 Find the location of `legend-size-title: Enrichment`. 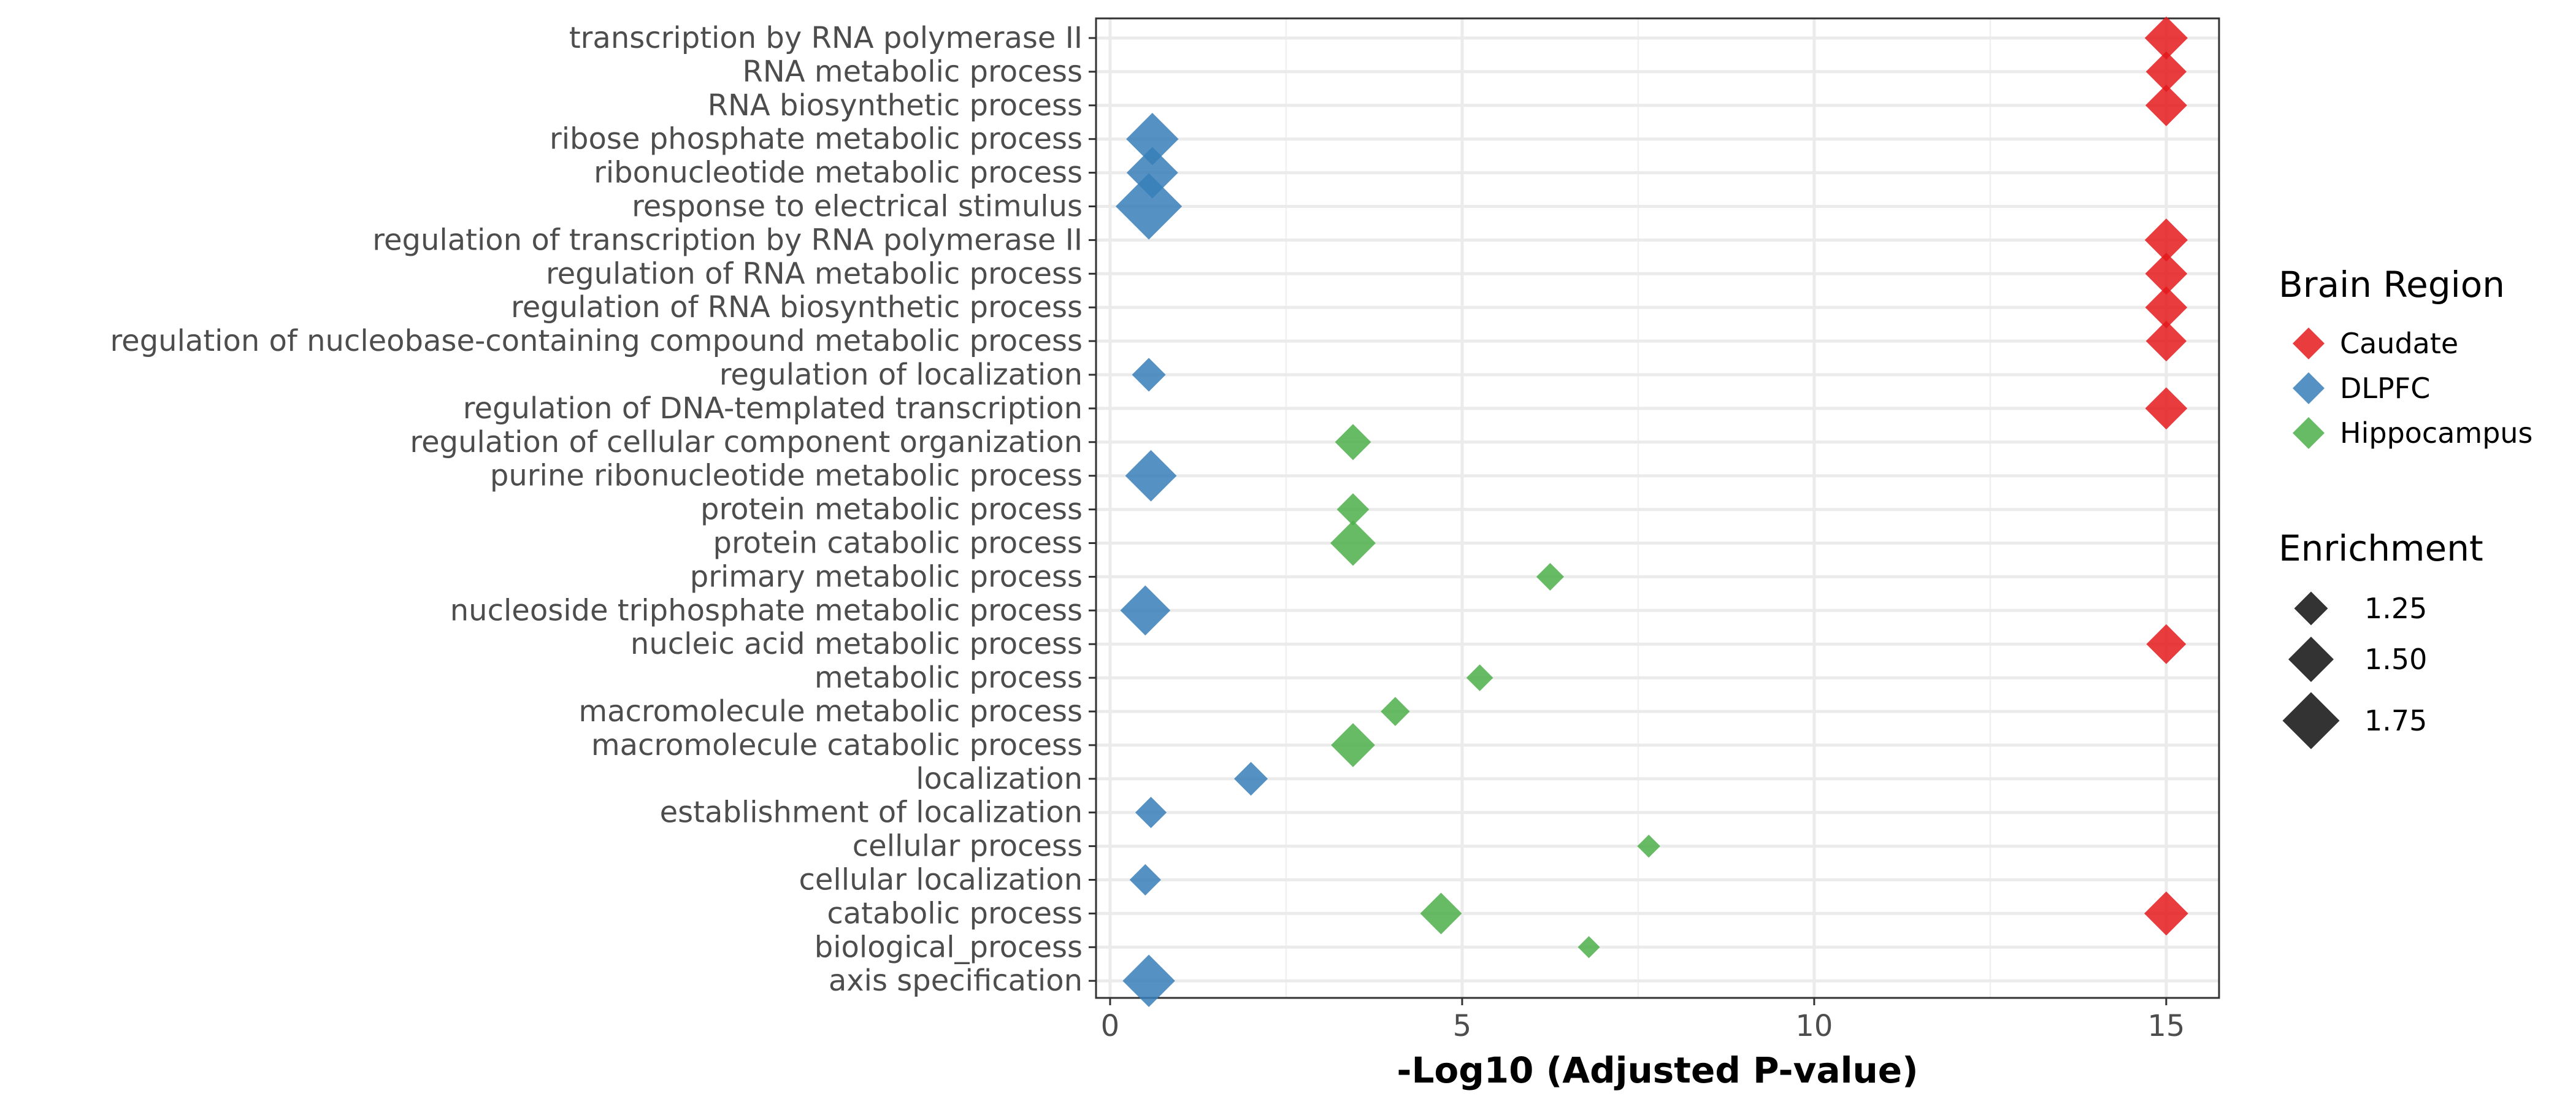

legend-size-title: Enrichment is located at coordinates (2381, 548).